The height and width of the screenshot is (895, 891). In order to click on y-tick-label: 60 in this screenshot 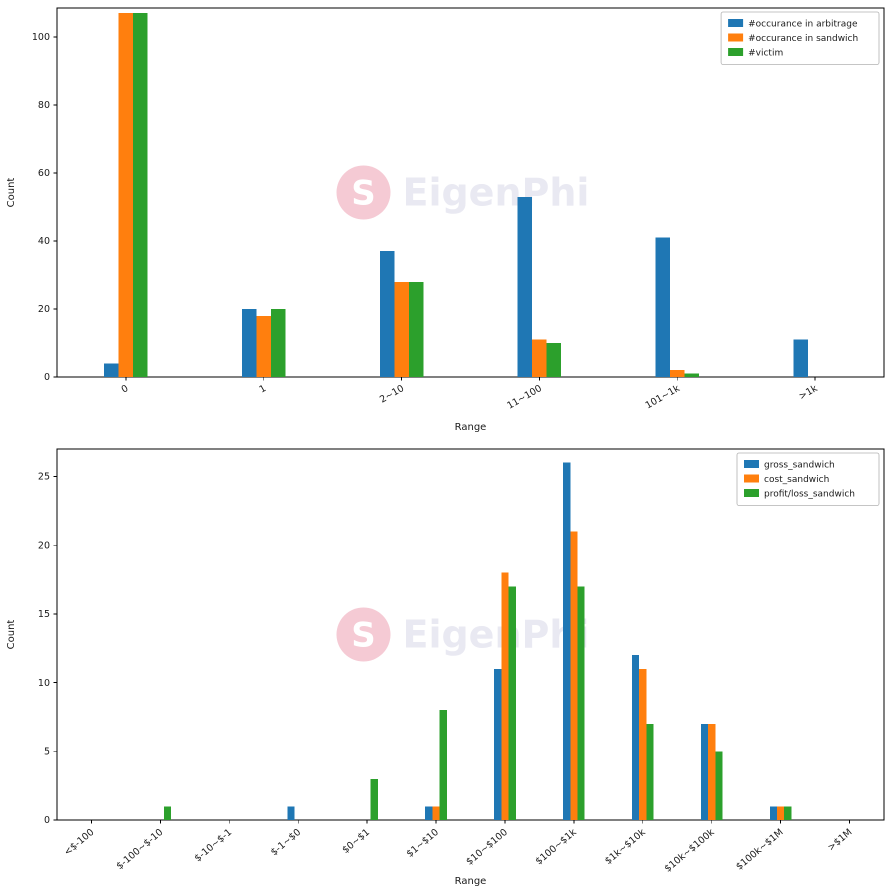, I will do `click(44, 173)`.